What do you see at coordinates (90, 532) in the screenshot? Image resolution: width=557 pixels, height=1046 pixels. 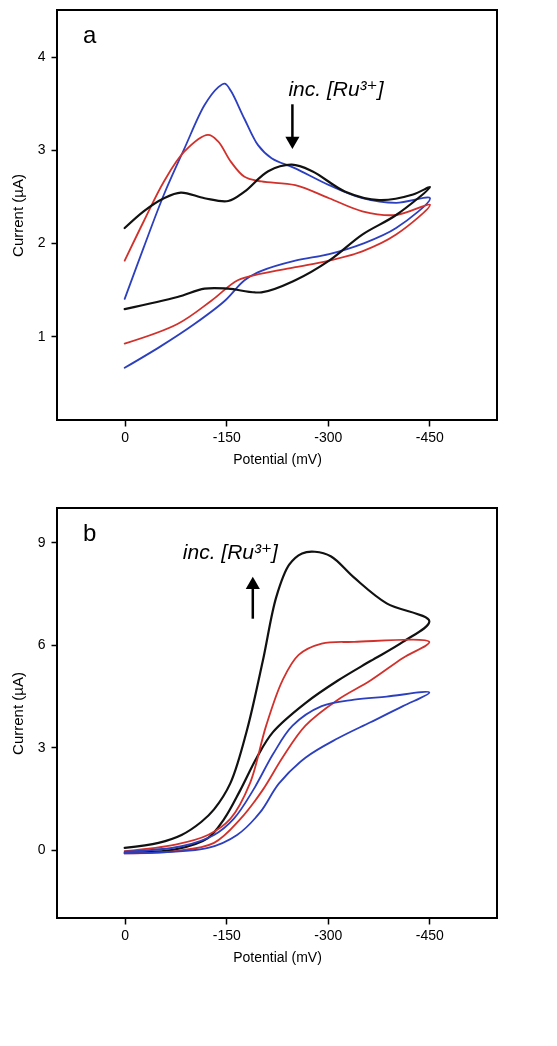 I see `annotation: b` at bounding box center [90, 532].